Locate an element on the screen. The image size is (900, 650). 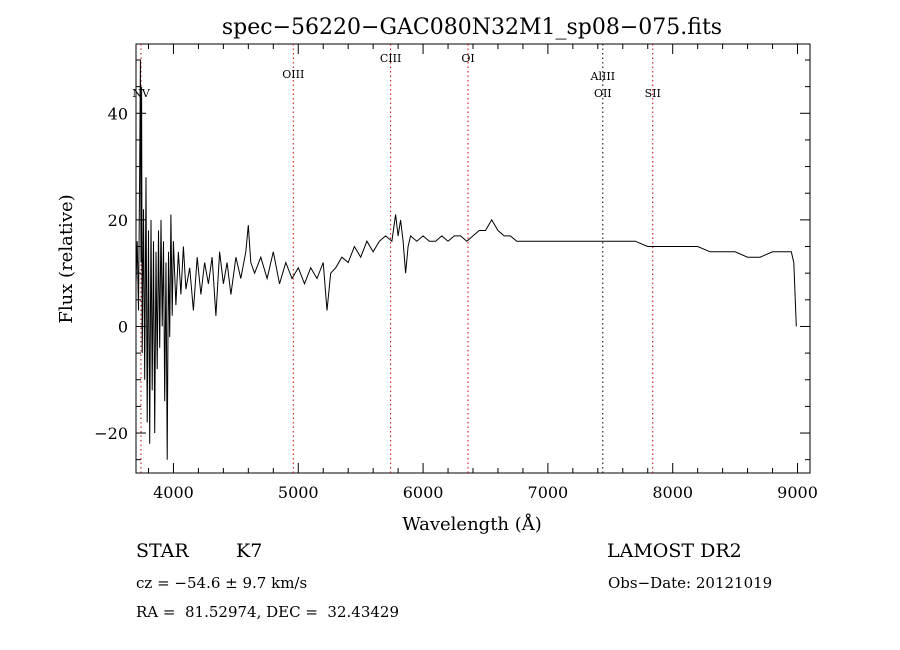
line-label-oi: OI is located at coordinates (467, 58).